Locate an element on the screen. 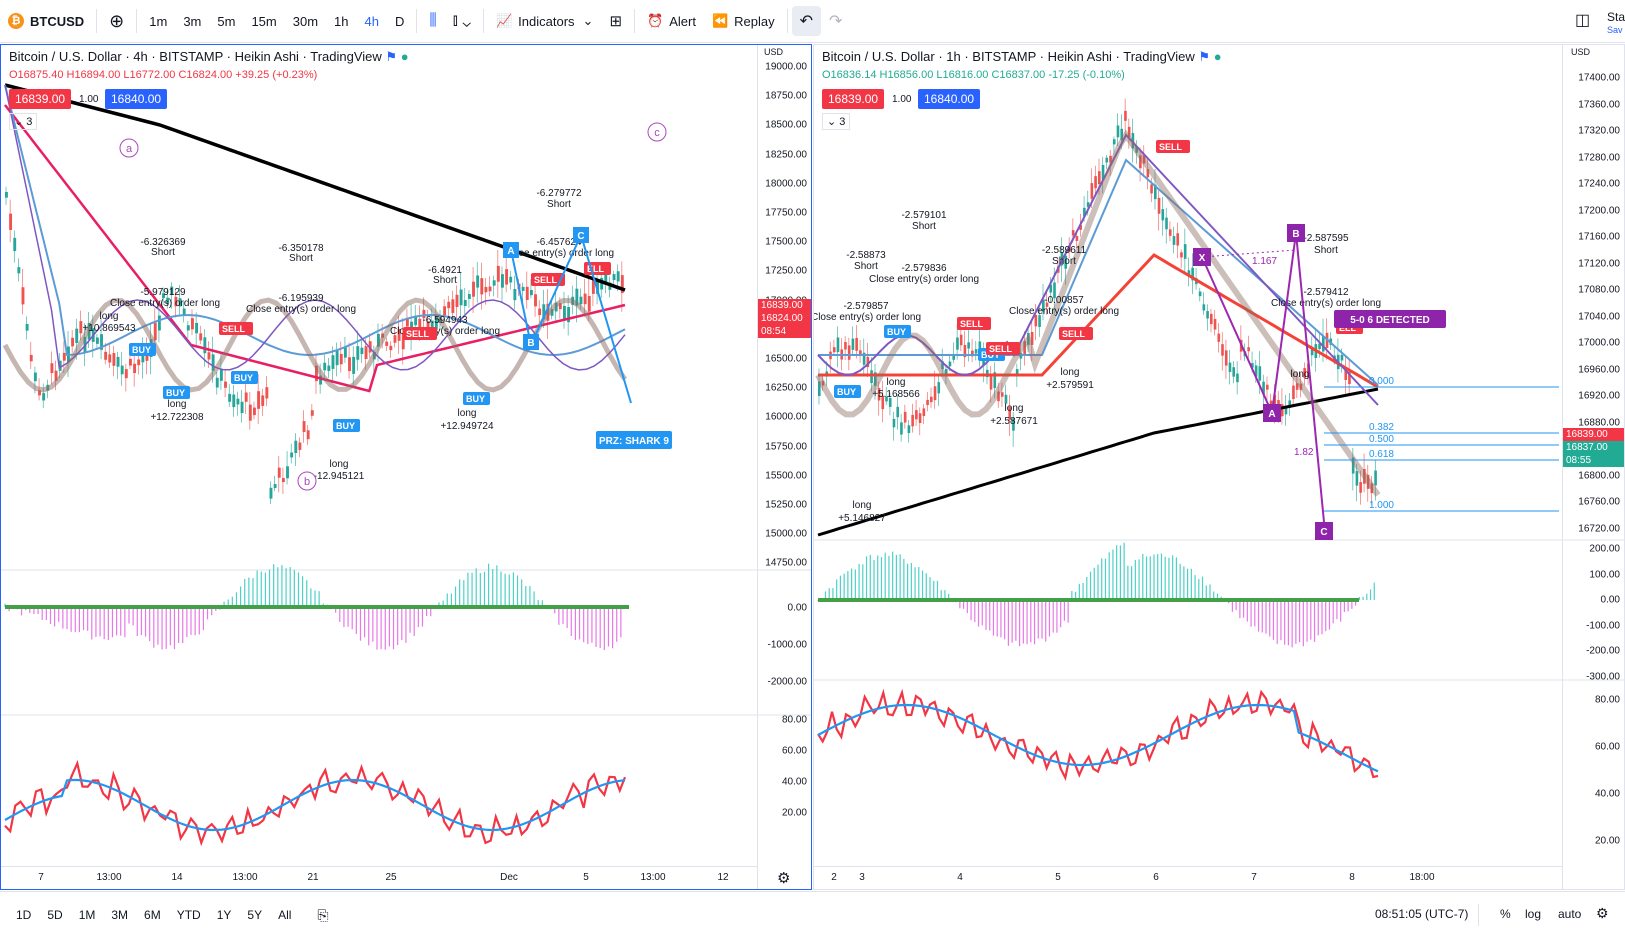 This screenshot has height=938, width=1625. price-tick-label: 18000.00 is located at coordinates (786, 184).